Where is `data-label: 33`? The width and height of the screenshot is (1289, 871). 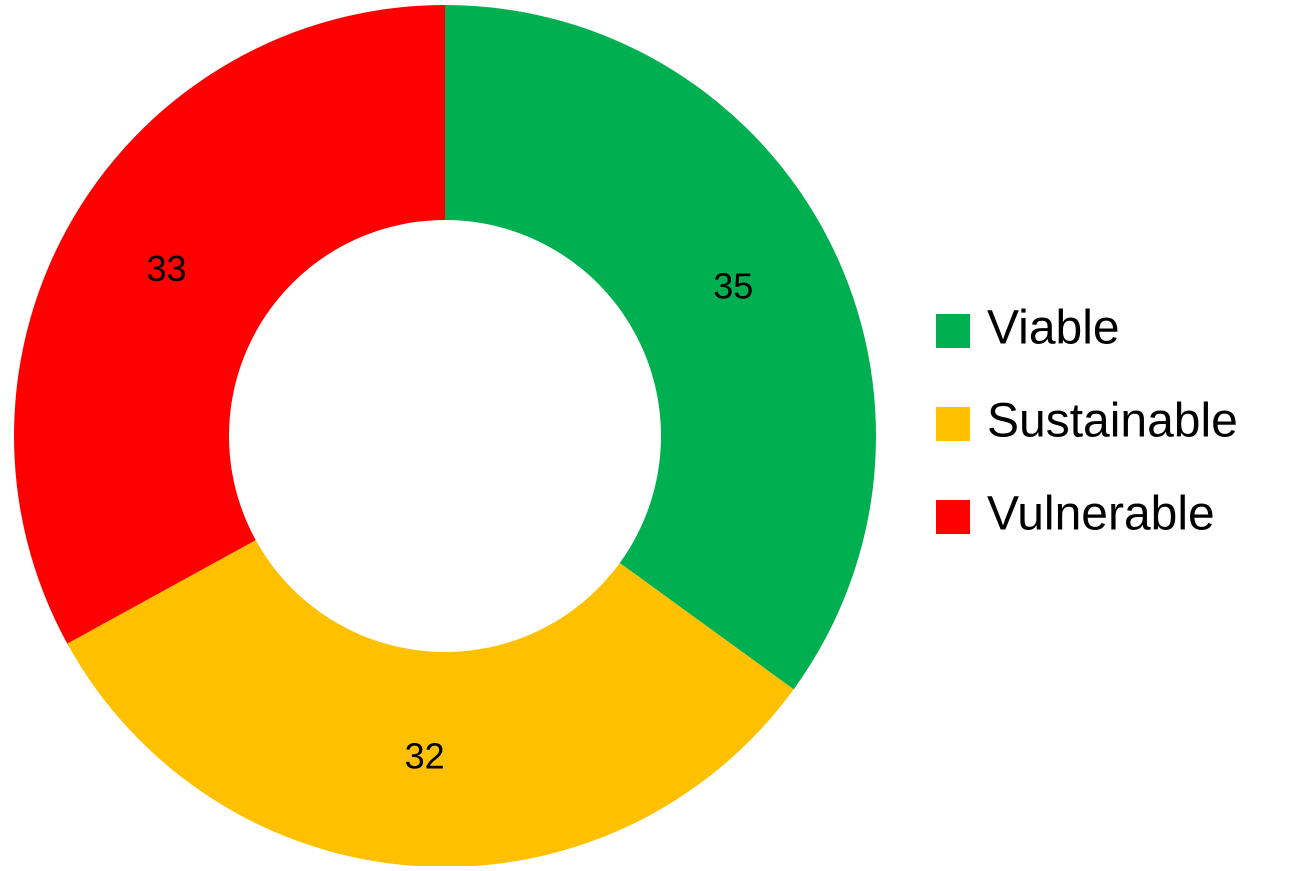 data-label: 33 is located at coordinates (167, 268).